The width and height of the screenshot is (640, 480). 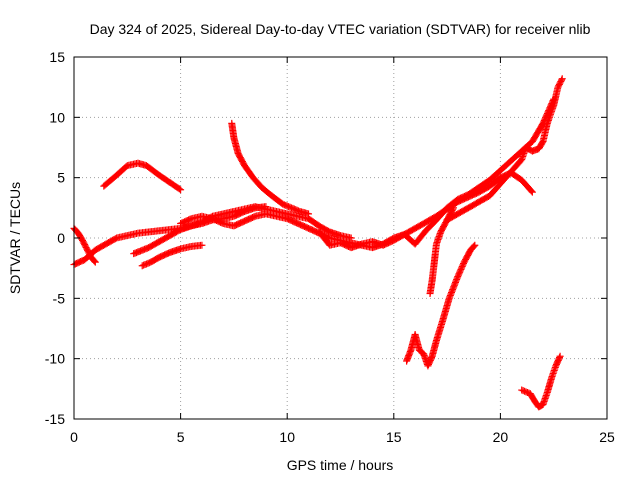 I want to click on y-tick-label: -15, so click(x=55, y=419).